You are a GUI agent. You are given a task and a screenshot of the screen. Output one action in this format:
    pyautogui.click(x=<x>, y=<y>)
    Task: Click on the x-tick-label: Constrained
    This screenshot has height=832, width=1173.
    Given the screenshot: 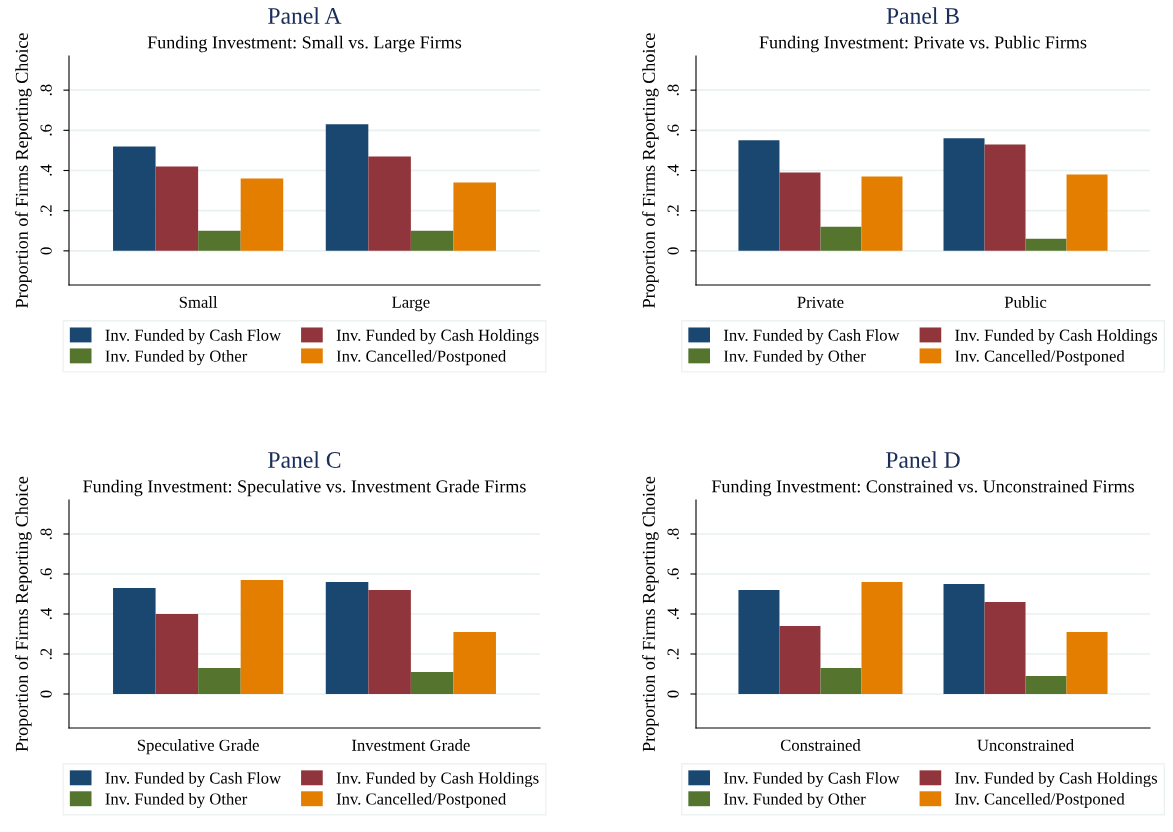 What is the action you would take?
    pyautogui.click(x=820, y=745)
    